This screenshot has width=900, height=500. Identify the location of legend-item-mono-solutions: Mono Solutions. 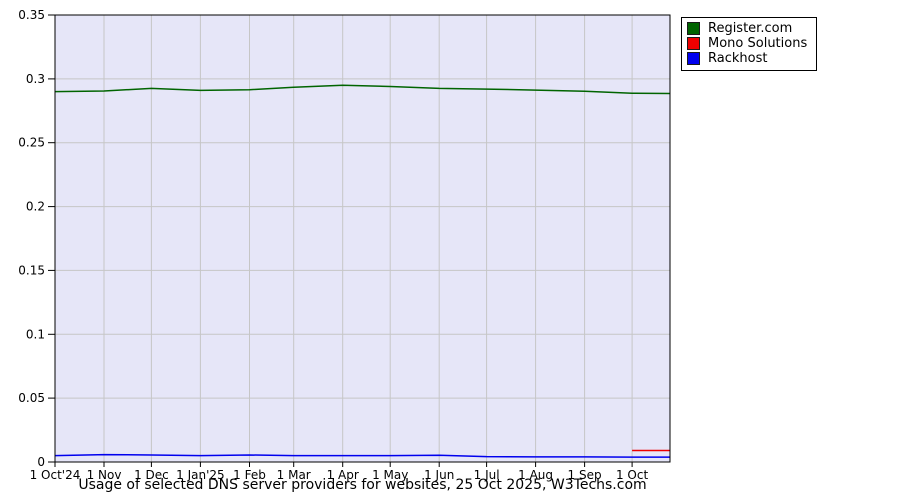
(747, 43).